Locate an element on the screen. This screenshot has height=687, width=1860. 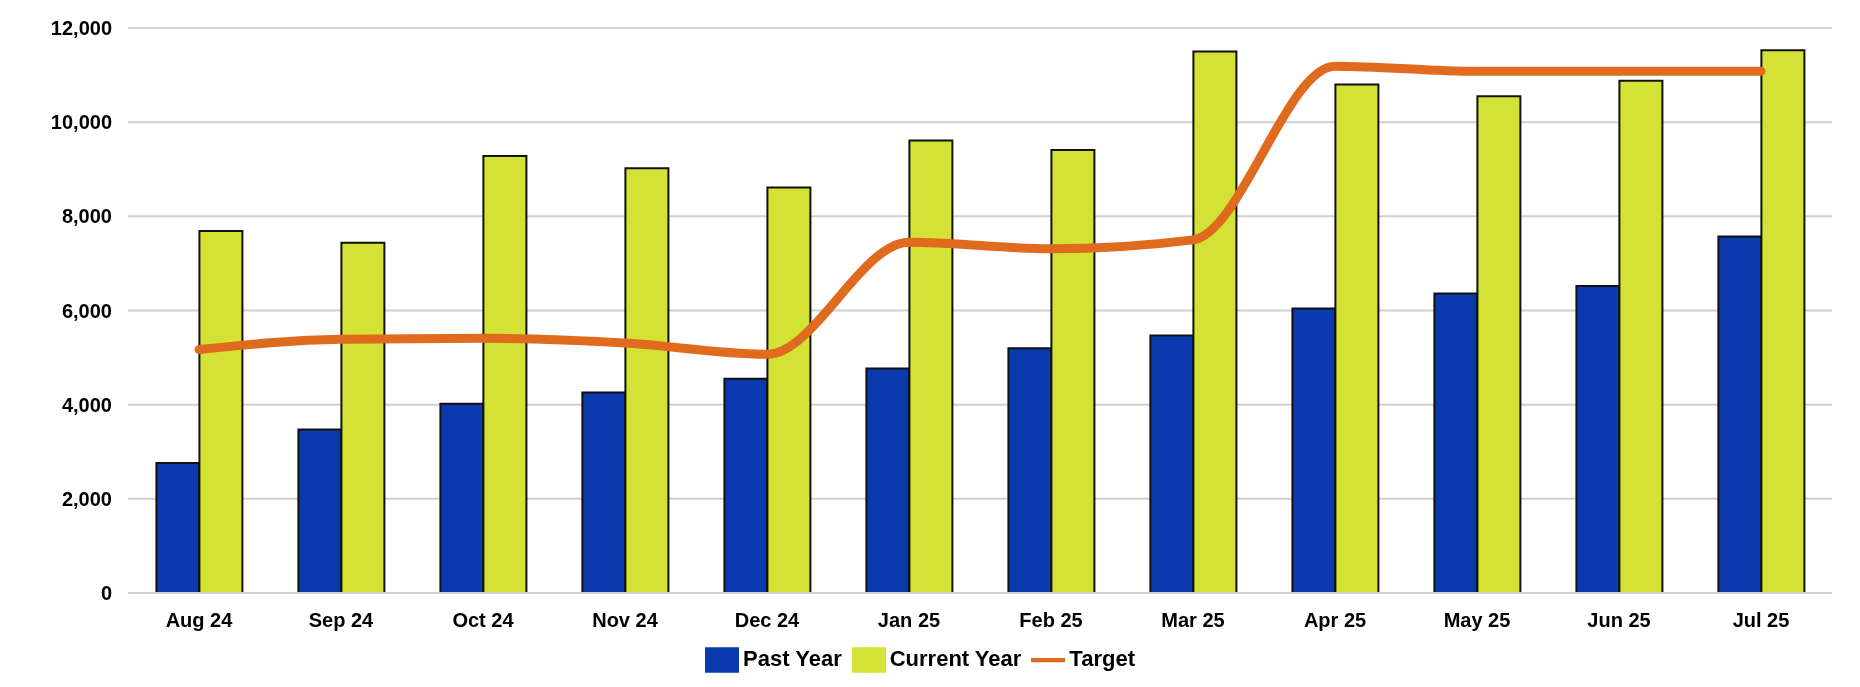
x-tick-label: Apr 25 is located at coordinates (1335, 620).